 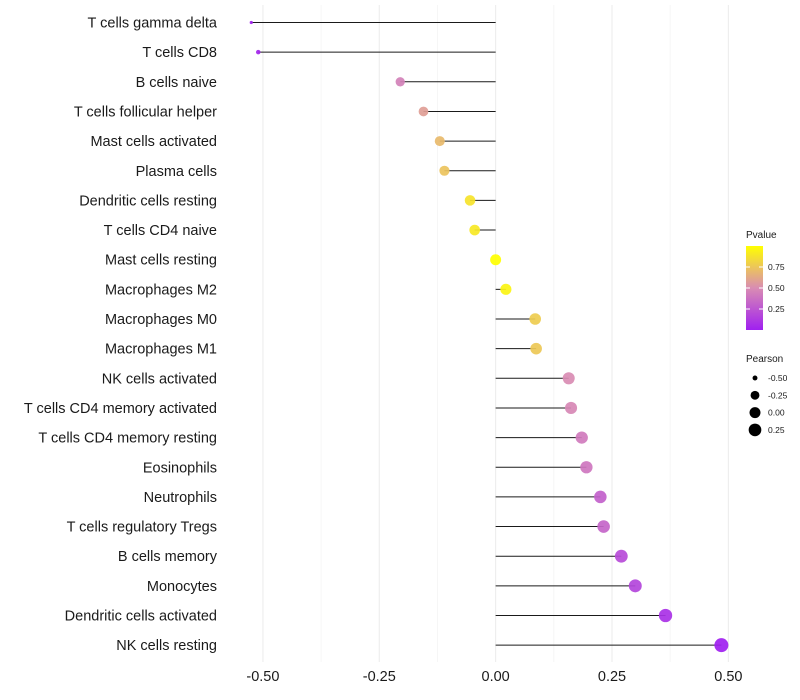 I want to click on category-label: B cells memory, so click(x=168, y=557).